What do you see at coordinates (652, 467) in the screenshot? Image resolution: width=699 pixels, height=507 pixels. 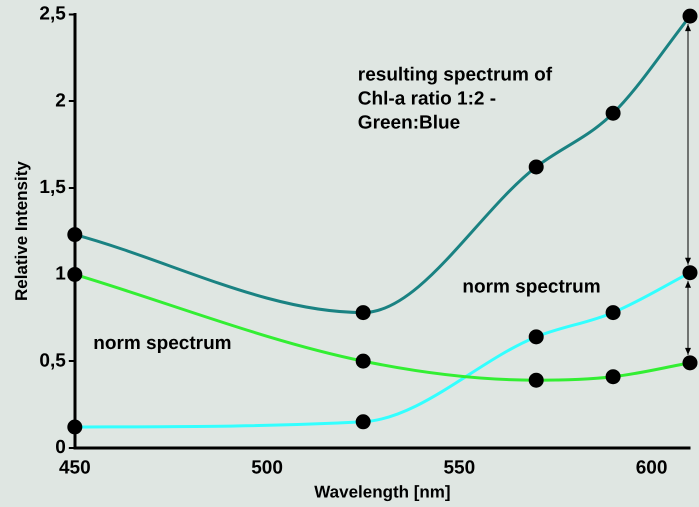 I see `x-tick-label: 600` at bounding box center [652, 467].